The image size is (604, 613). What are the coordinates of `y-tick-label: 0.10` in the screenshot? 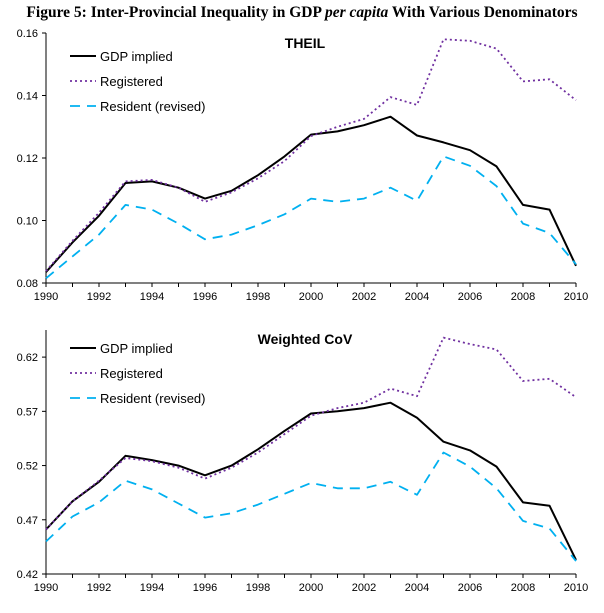 It's located at (27, 222).